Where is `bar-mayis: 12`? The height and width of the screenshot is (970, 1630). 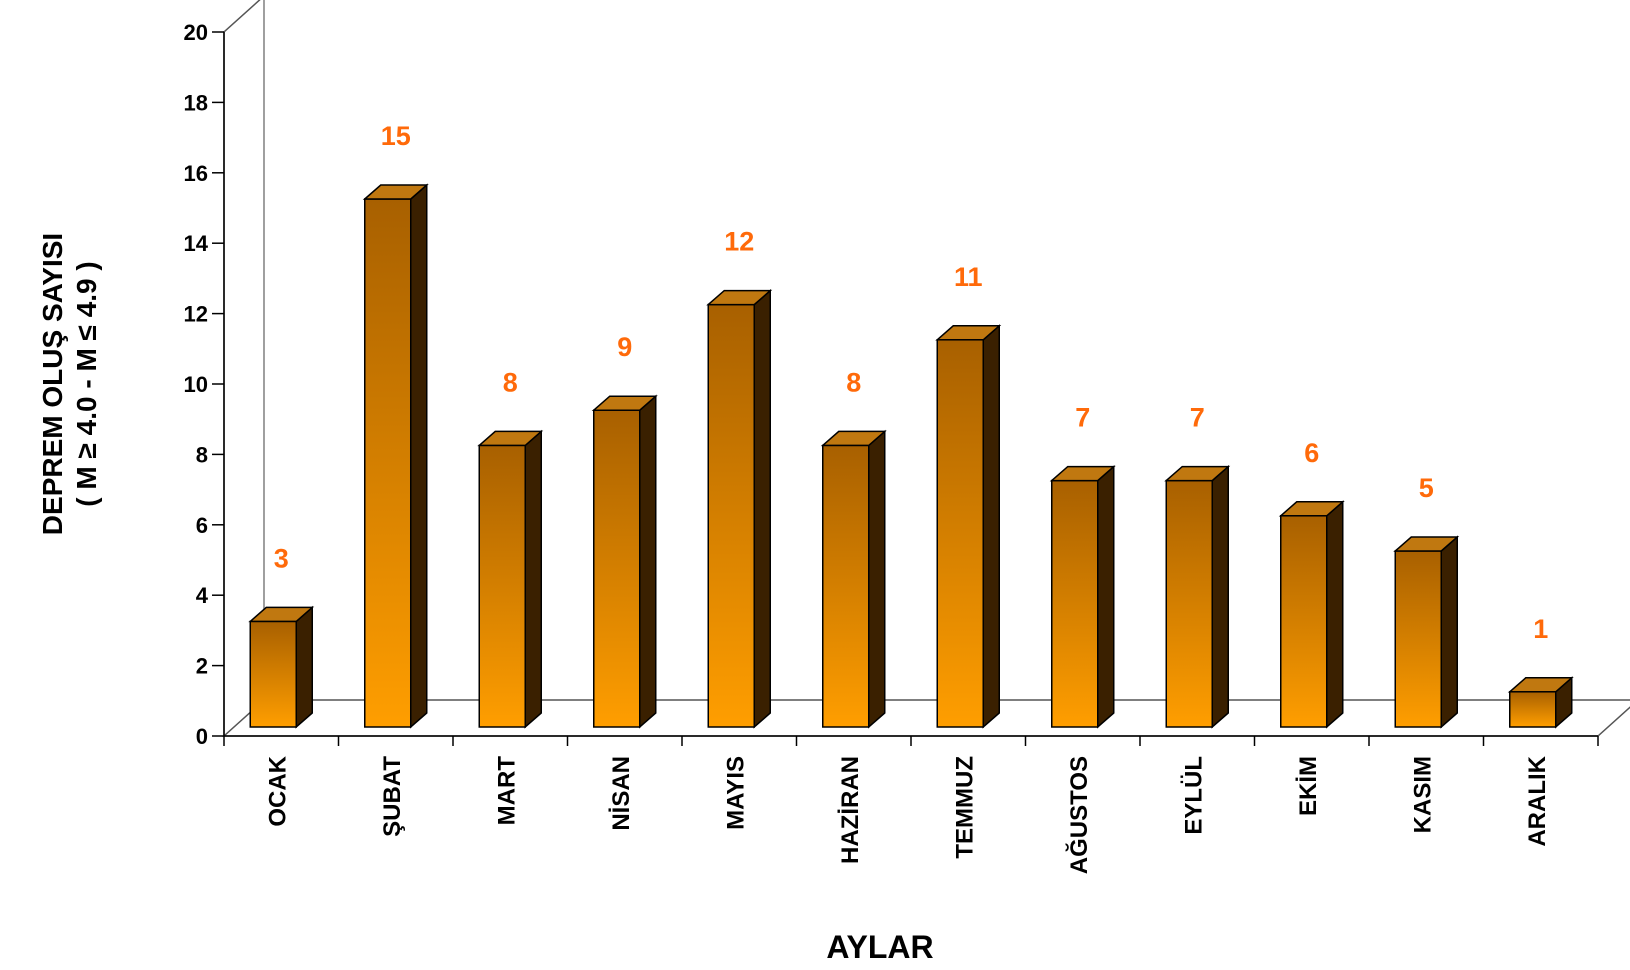 bar-mayis: 12 is located at coordinates (739, 478).